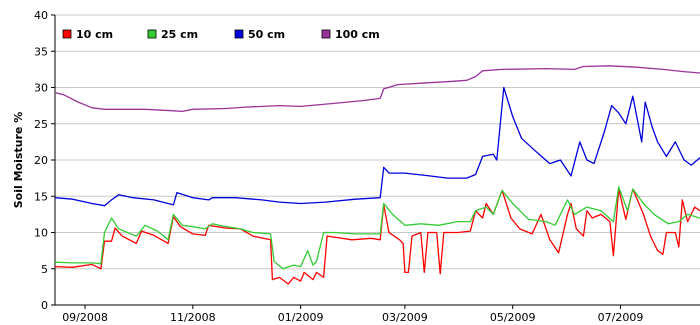  I want to click on series-line-100-cm, so click(377, 89).